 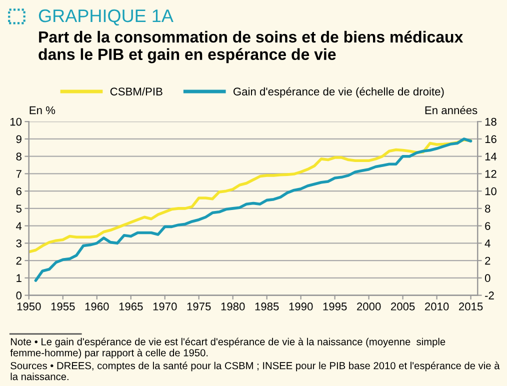 I want to click on y2-tick-label: 10, so click(x=490, y=191).